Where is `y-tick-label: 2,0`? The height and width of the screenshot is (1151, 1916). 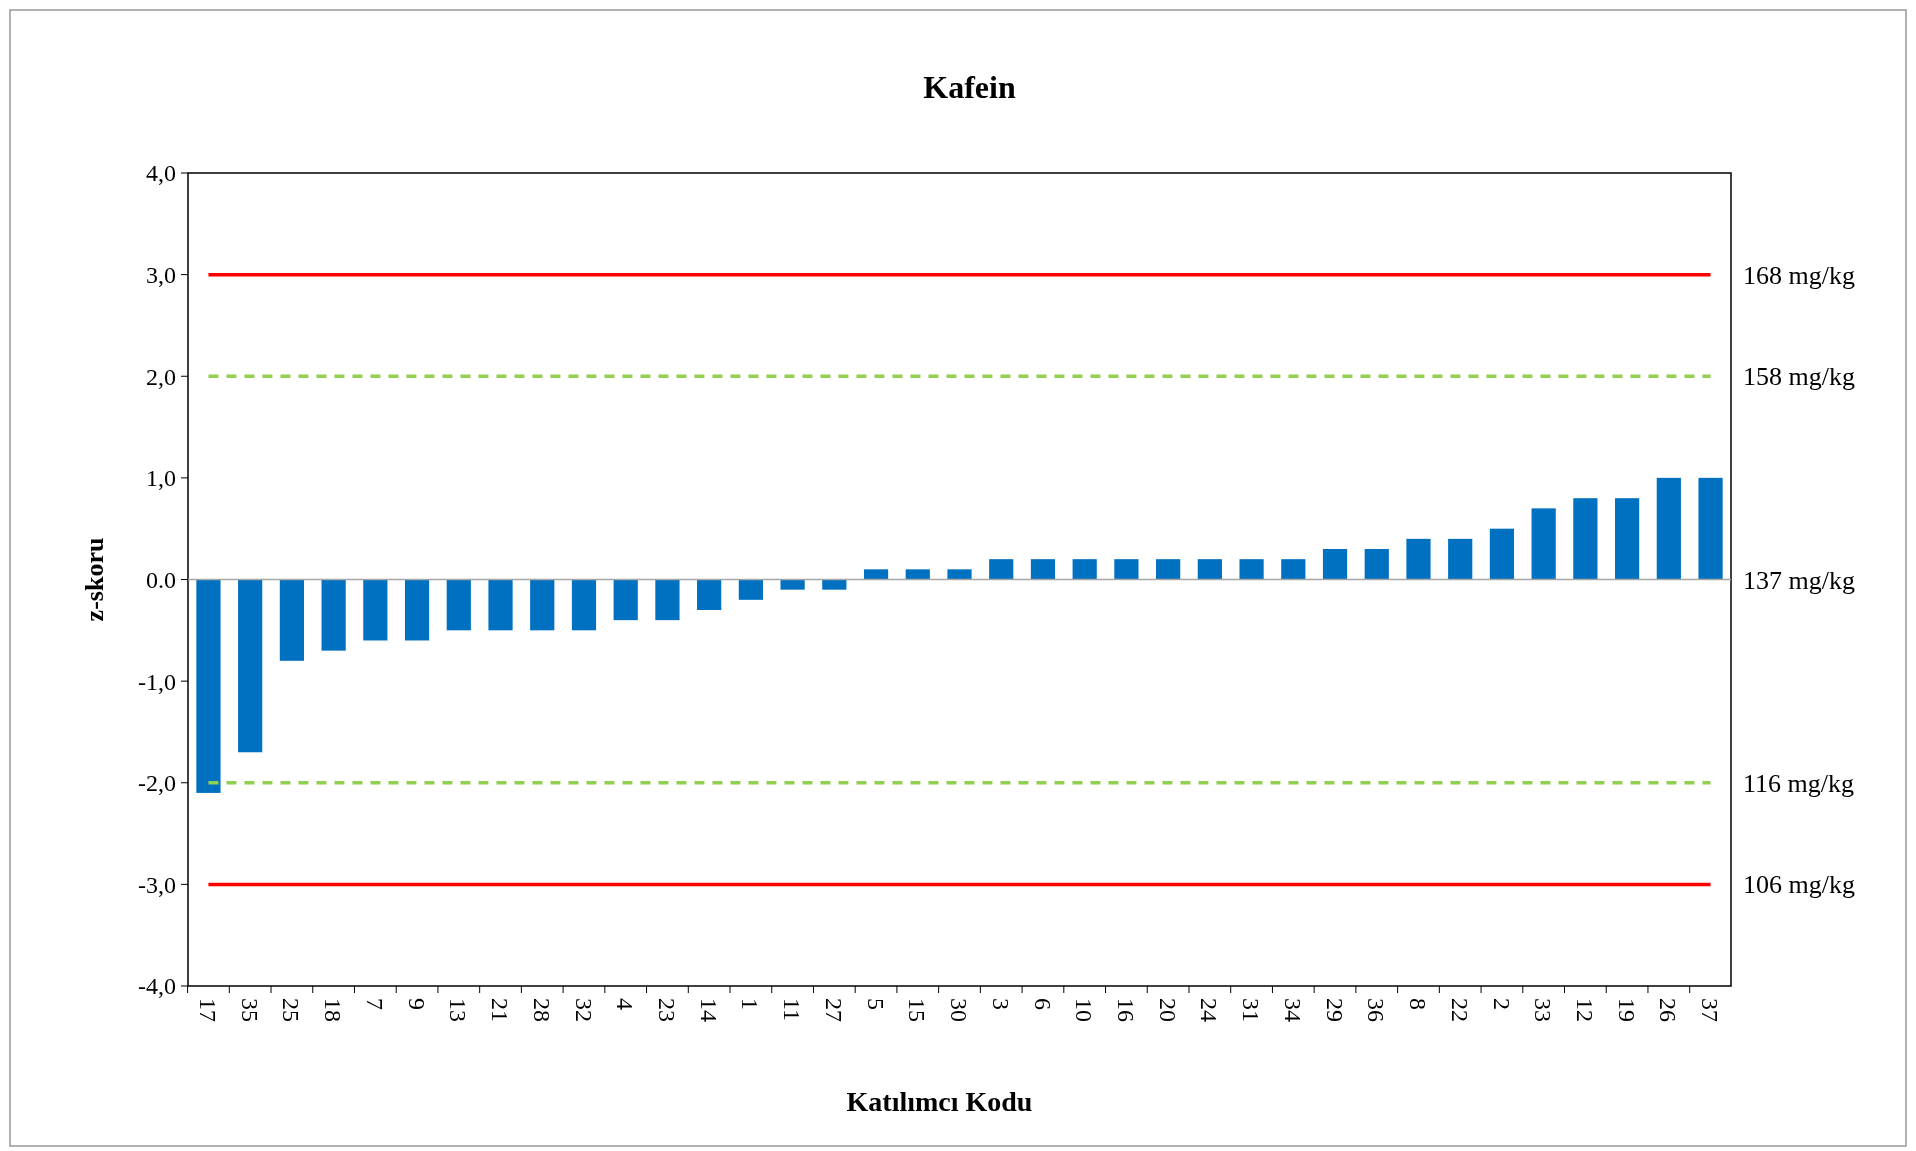 y-tick-label: 2,0 is located at coordinates (161, 376).